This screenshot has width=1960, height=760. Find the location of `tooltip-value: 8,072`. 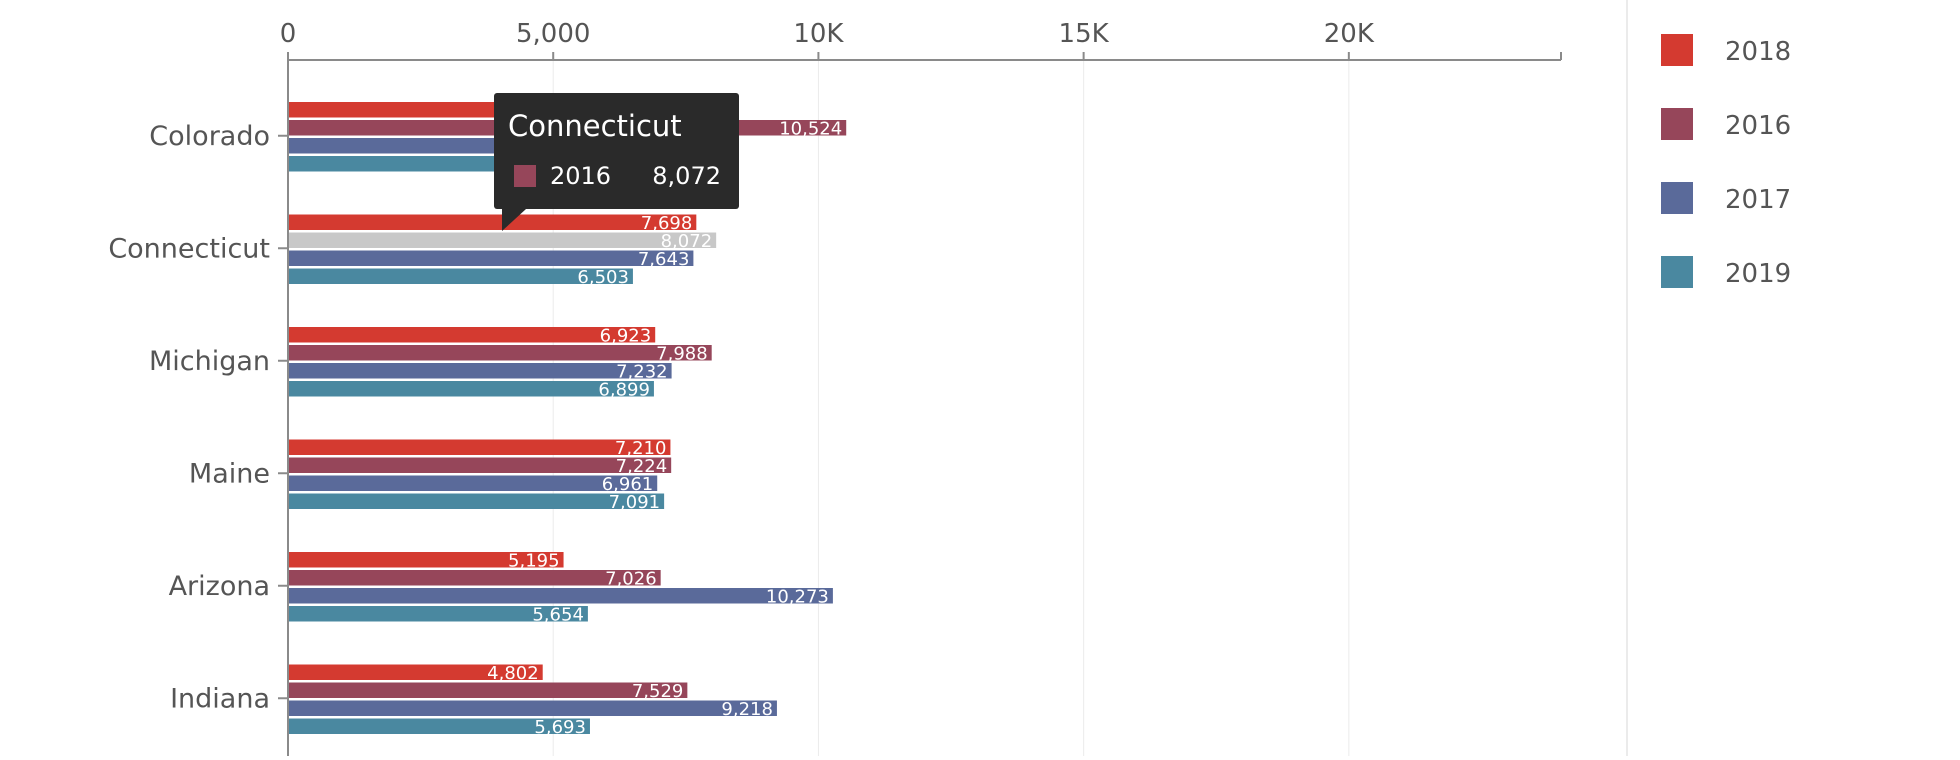

tooltip-value: 8,072 is located at coordinates (686, 176).